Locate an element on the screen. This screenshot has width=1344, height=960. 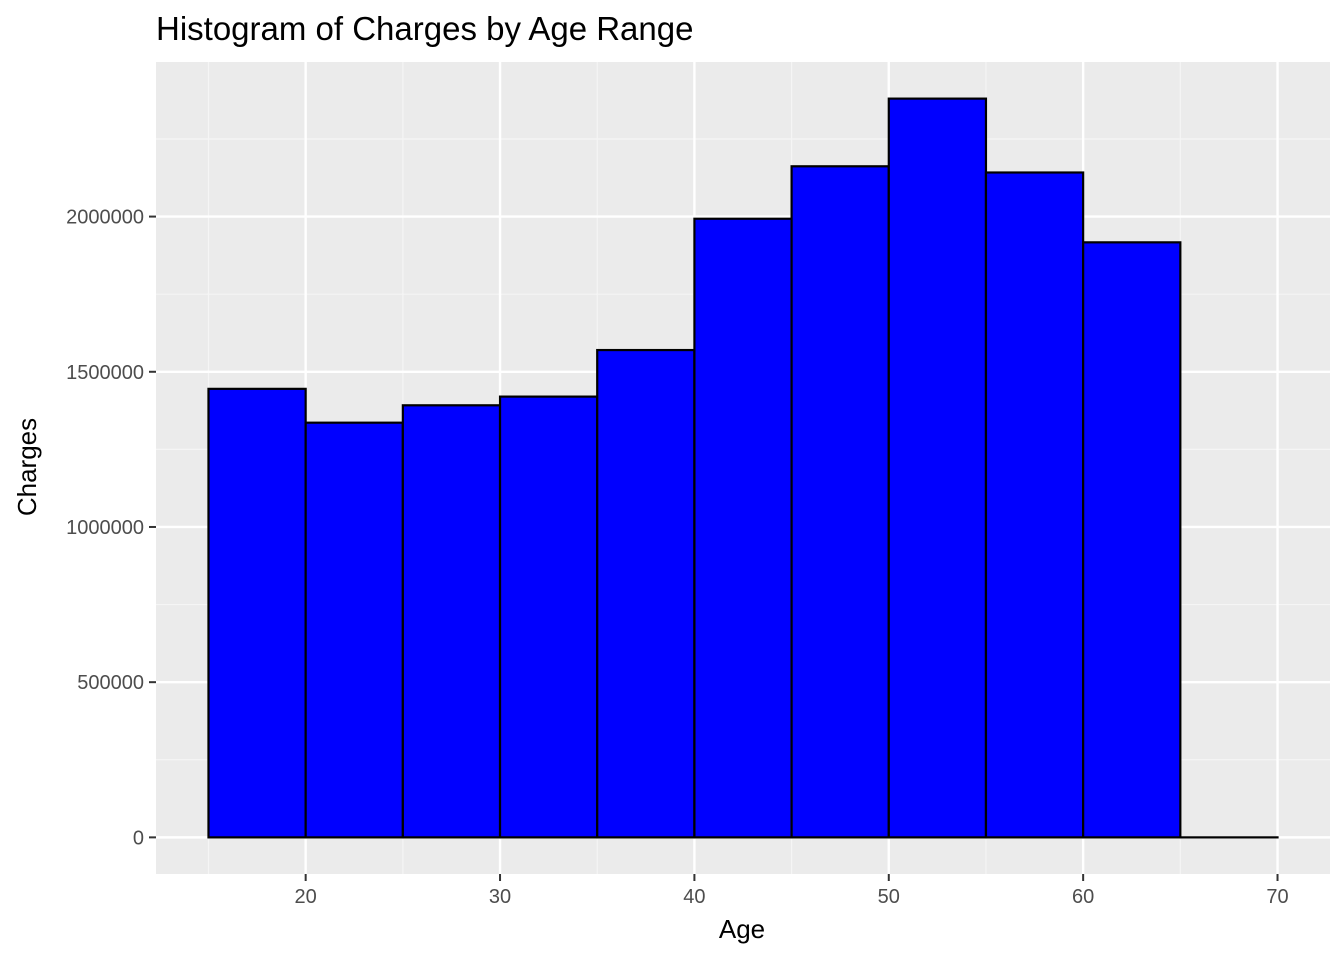
x-axis-ticks: 20 30 40 50 60 70 is located at coordinates (792, 891).